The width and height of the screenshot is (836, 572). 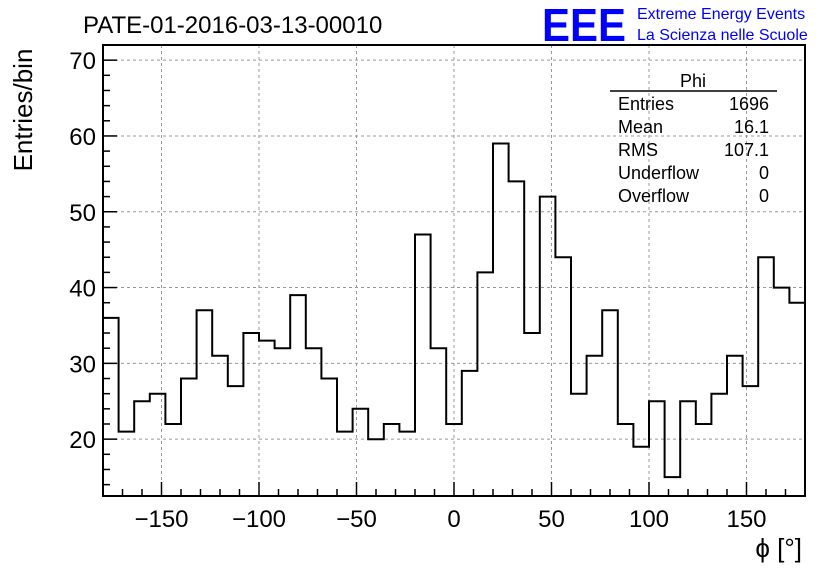 What do you see at coordinates (693, 81) in the screenshot?
I see `stats-title: Phi` at bounding box center [693, 81].